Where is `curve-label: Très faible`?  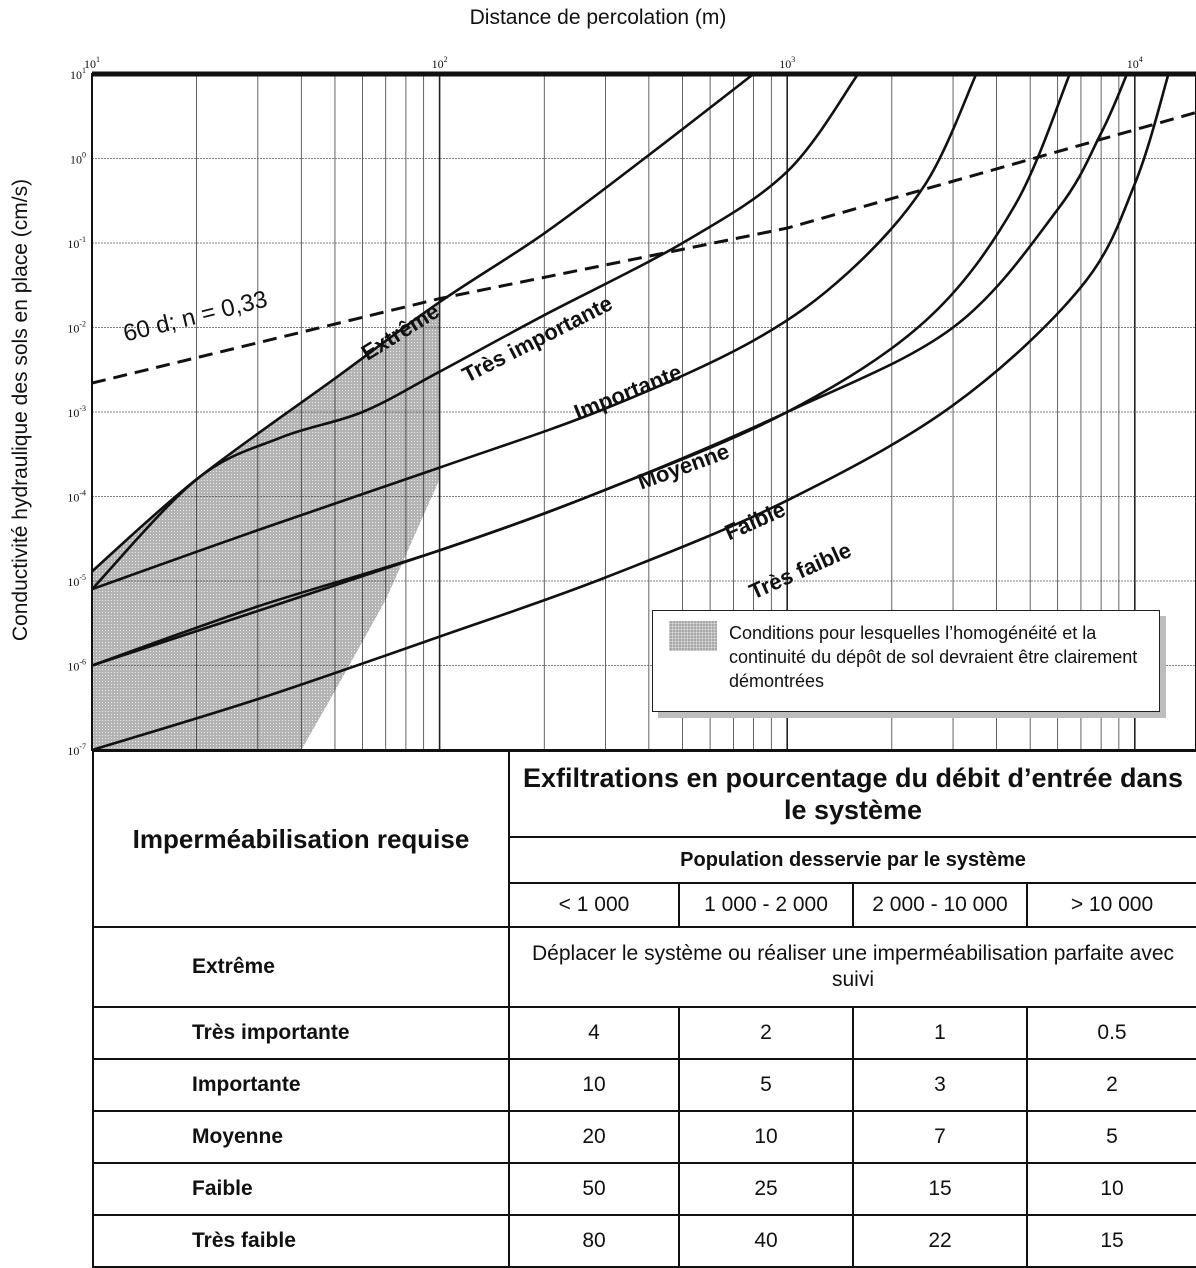 curve-label: Très faible is located at coordinates (800, 570).